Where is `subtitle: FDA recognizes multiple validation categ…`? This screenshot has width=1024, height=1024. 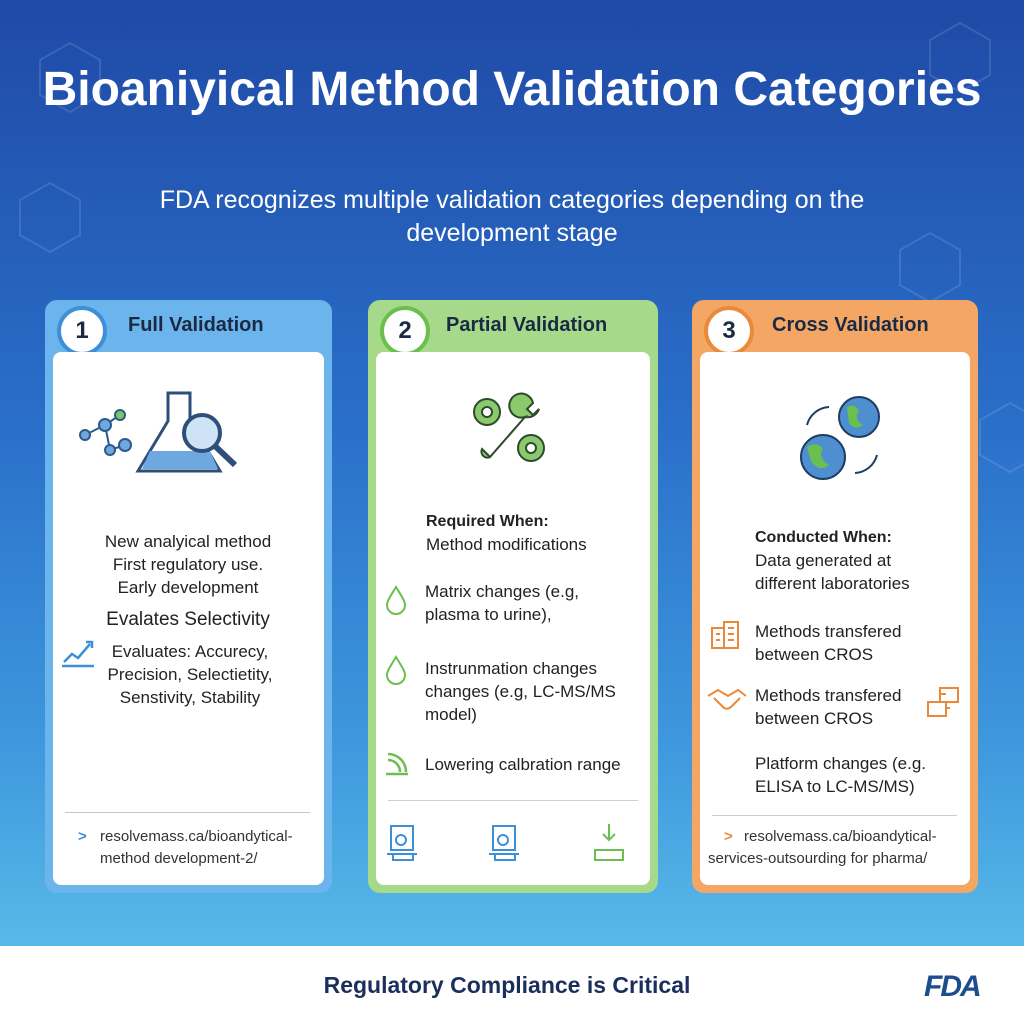 subtitle: FDA recognizes multiple validation categ… is located at coordinates (512, 216).